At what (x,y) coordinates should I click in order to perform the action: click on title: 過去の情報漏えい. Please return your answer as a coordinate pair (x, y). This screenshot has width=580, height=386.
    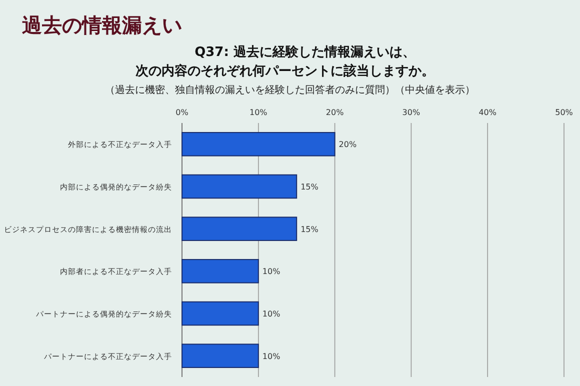
    Looking at the image, I should click on (102, 25).